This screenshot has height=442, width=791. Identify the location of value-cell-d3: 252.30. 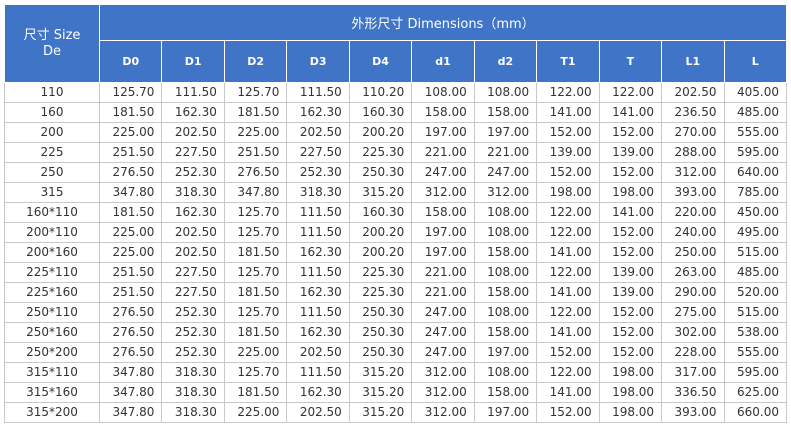
(318, 172).